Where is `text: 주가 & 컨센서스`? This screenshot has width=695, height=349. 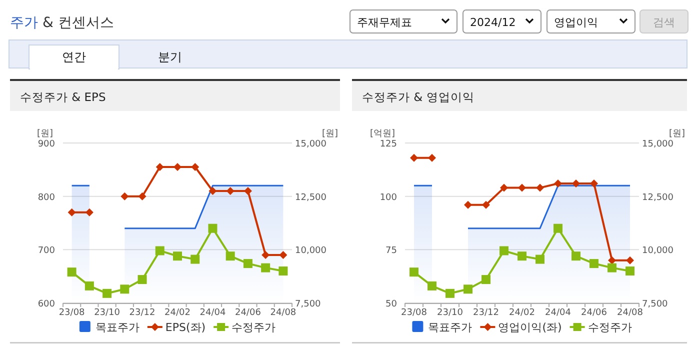 text: 주가 & 컨센서스 is located at coordinates (62, 23).